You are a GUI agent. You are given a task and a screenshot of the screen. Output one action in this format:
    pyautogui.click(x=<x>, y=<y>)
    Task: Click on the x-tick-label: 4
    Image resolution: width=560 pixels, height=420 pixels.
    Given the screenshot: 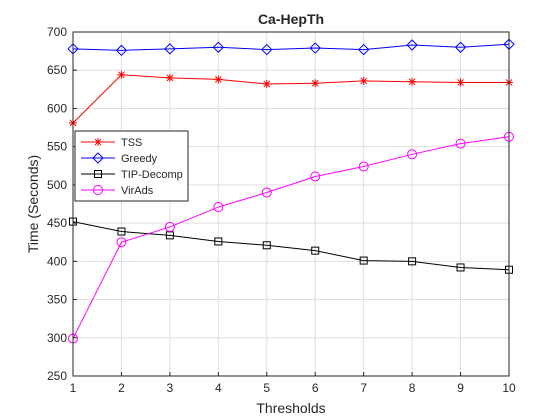 What is the action you would take?
    pyautogui.click(x=218, y=388)
    